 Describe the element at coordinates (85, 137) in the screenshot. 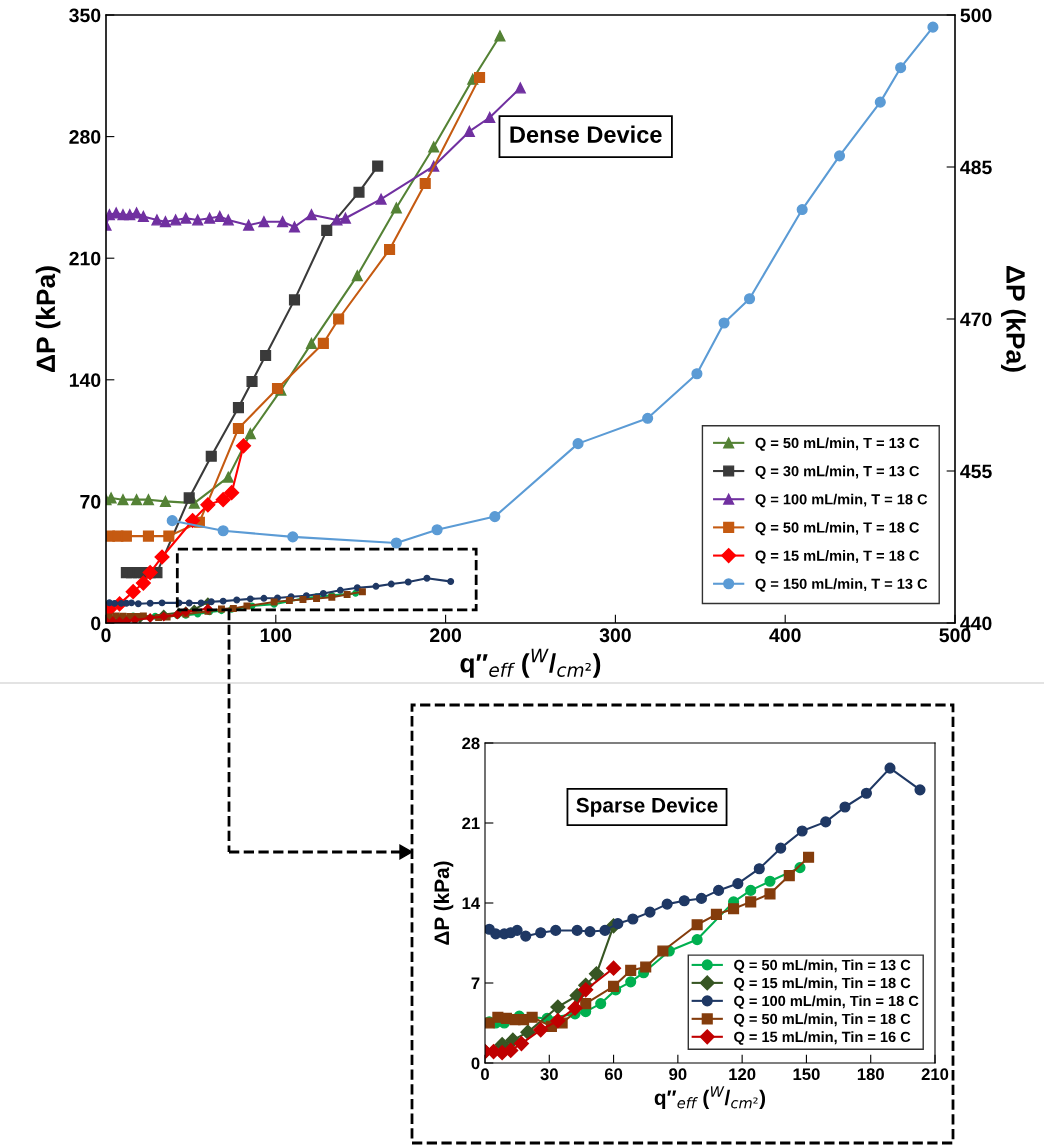

I see `y-tick-label: 280` at that location.